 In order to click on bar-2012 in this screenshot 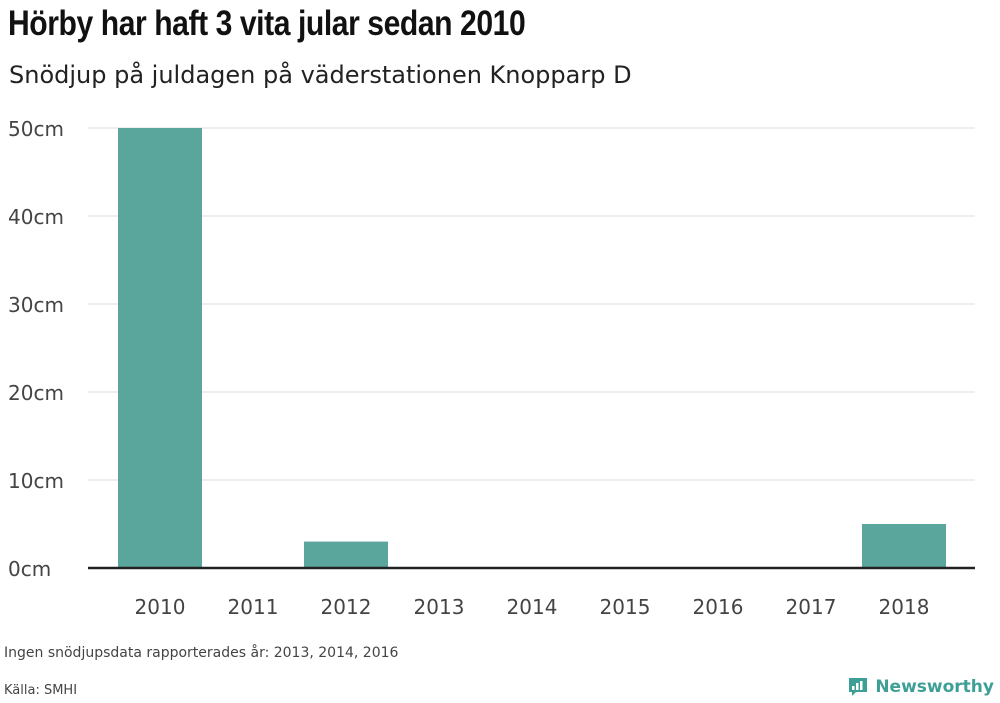, I will do `click(346, 554)`.